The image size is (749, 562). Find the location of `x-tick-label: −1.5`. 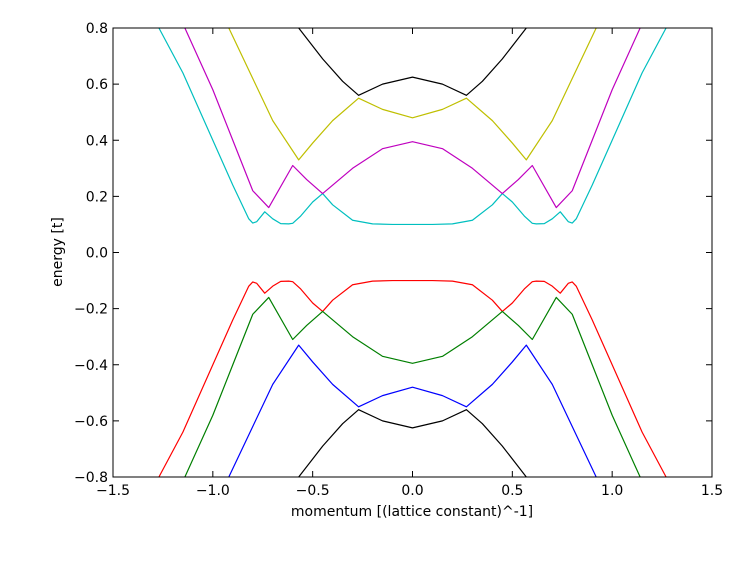

x-tick-label: −1.5 is located at coordinates (113, 491).